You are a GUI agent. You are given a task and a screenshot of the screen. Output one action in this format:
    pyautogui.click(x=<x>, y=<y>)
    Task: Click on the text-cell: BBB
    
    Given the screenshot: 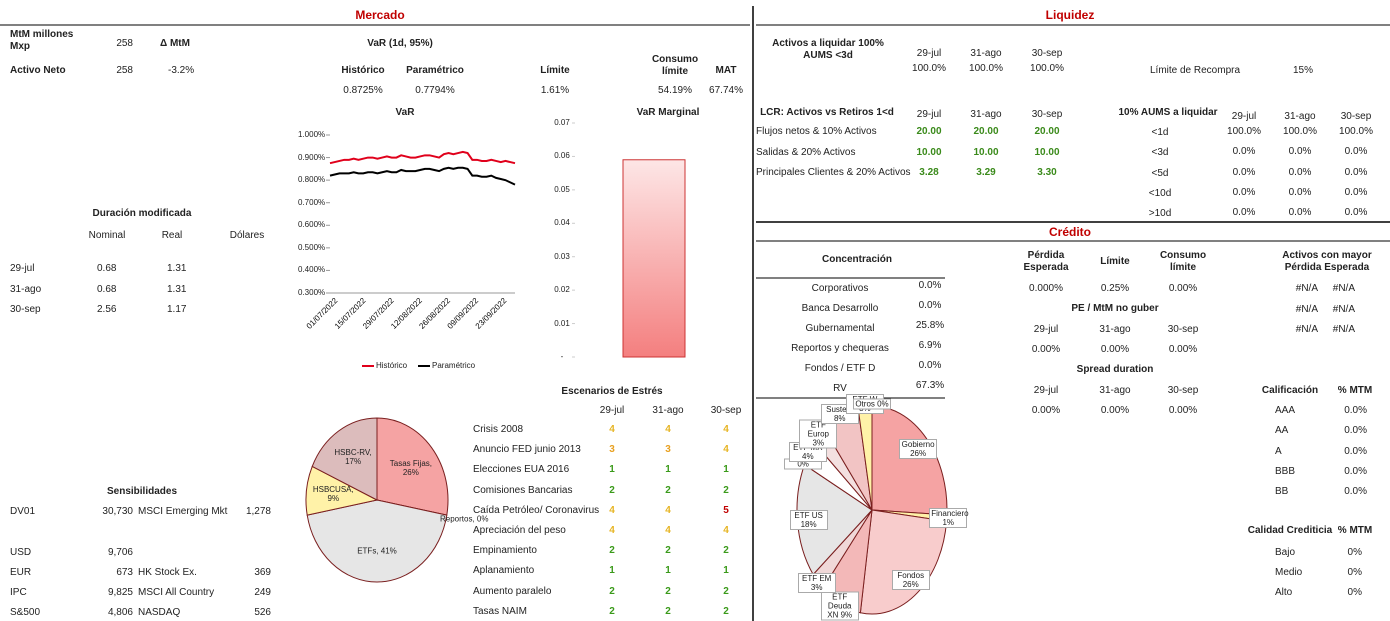 What is the action you would take?
    pyautogui.click(x=1285, y=471)
    